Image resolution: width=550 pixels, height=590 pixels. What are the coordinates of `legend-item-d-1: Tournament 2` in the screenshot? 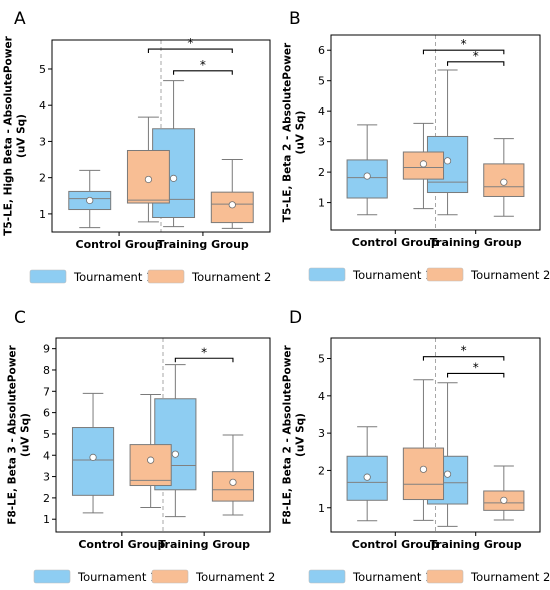 It's located at (488, 576).